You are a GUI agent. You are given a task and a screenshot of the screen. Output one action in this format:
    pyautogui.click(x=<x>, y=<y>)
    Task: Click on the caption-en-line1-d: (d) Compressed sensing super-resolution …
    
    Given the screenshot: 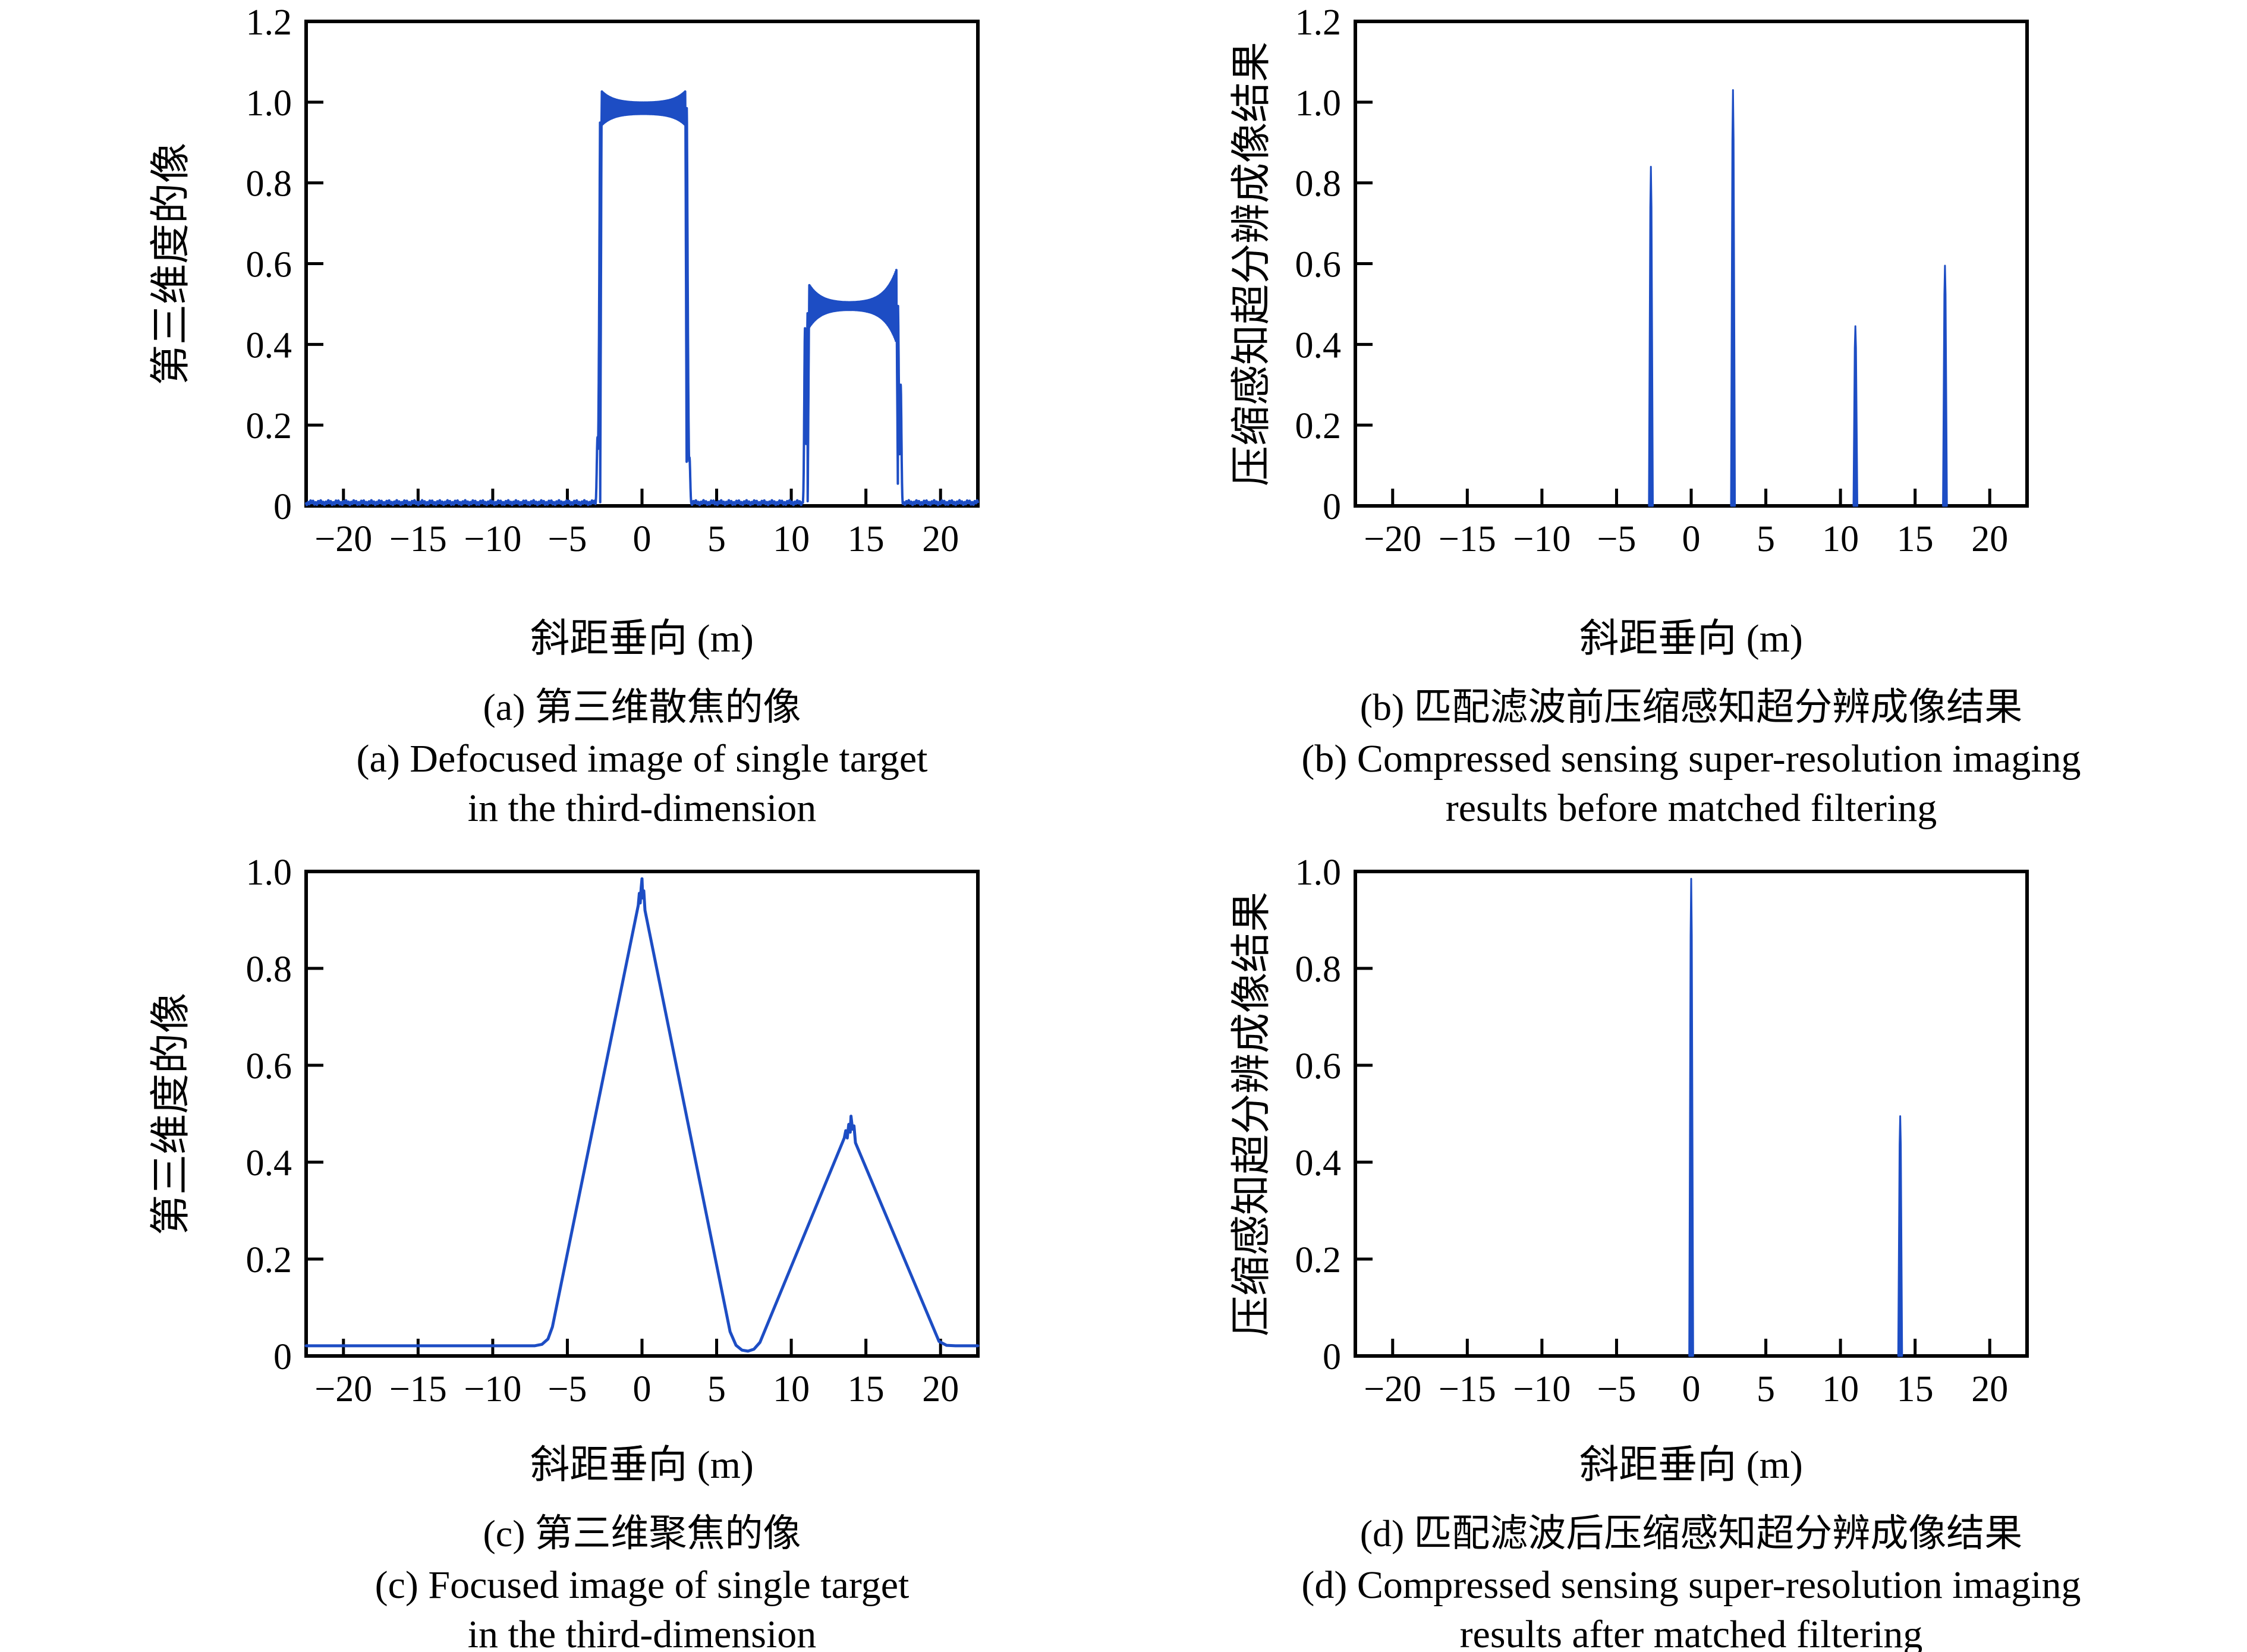 What is the action you would take?
    pyautogui.click(x=1691, y=1585)
    